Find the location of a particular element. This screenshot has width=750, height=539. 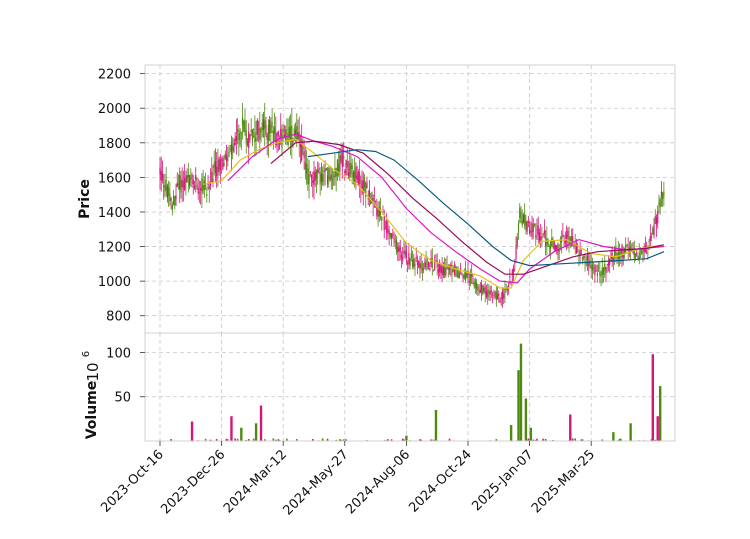

x-tick-label: 2024-Oct-24 is located at coordinates (440, 481).